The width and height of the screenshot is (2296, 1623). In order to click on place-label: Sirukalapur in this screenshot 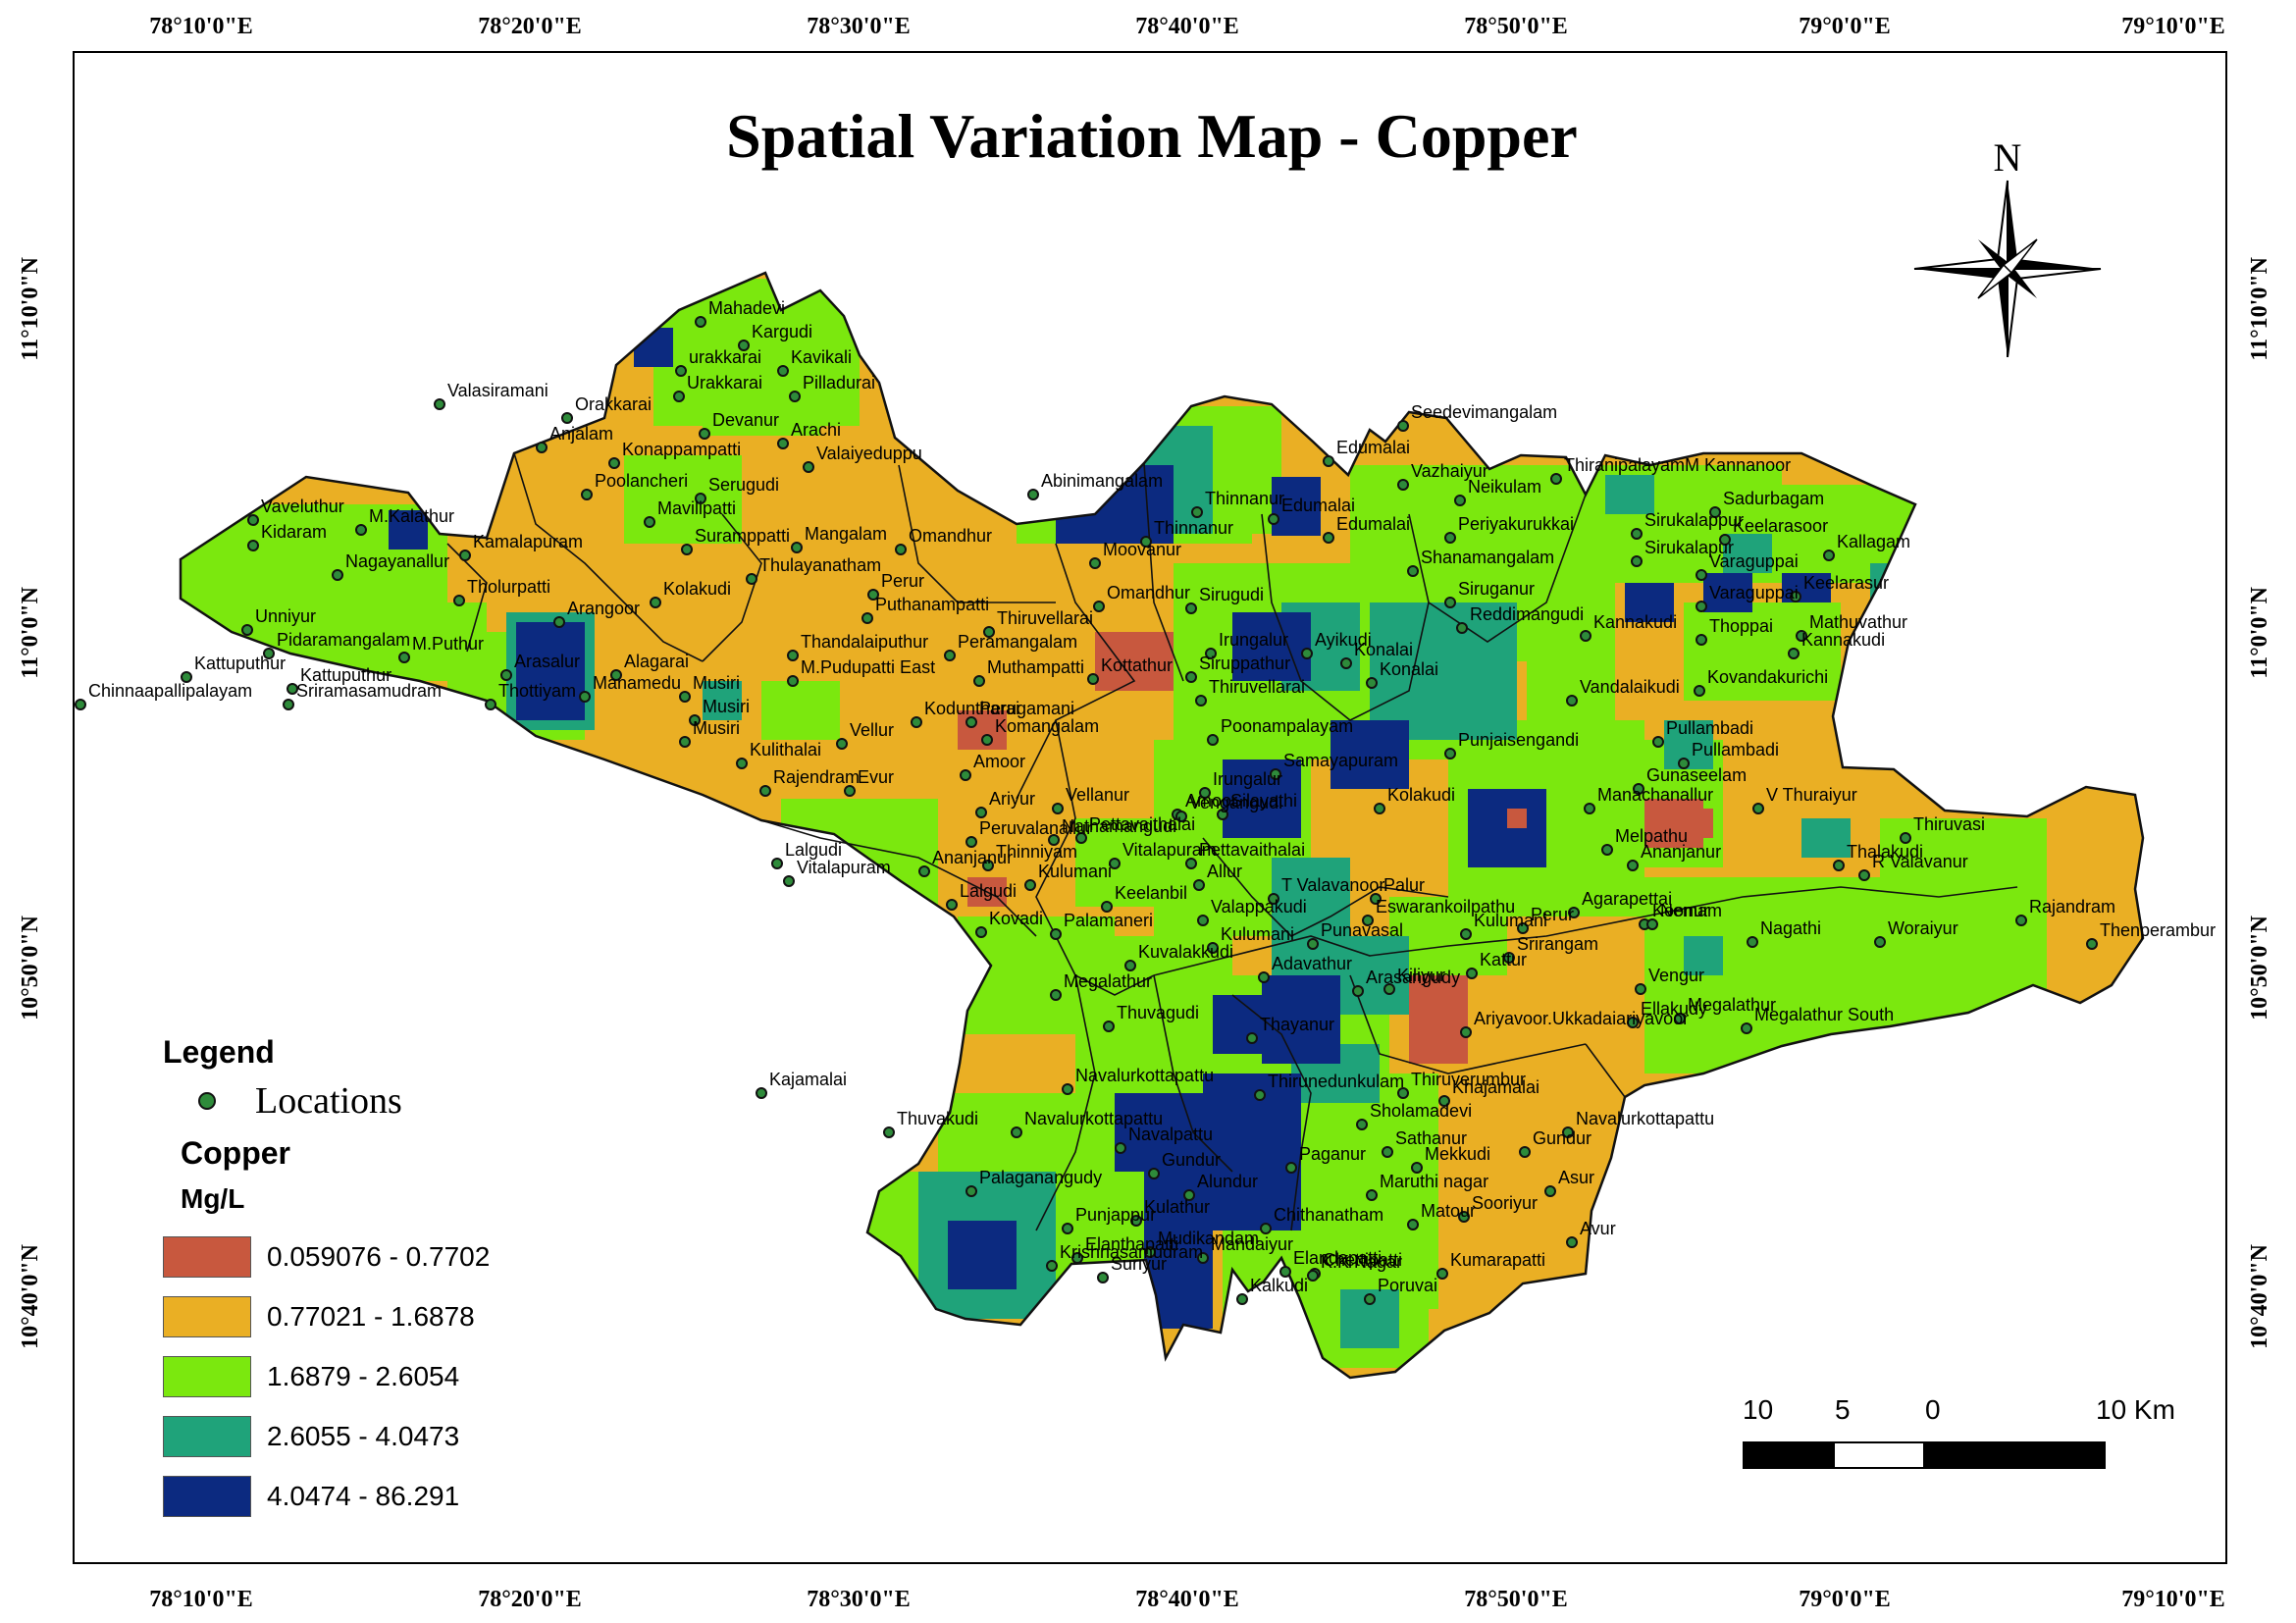, I will do `click(1689, 547)`.